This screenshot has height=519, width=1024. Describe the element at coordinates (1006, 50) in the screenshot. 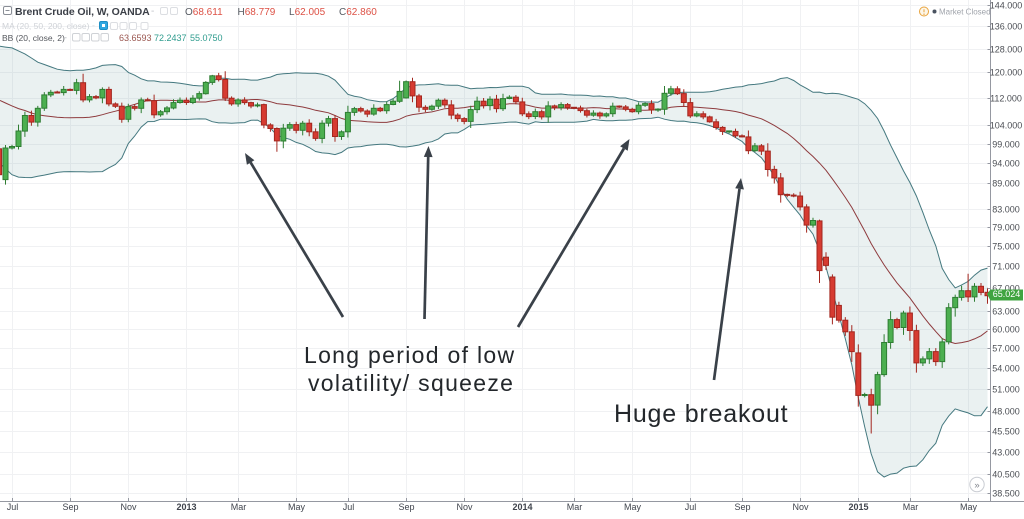

I see `svg-text: 128.000` at that location.